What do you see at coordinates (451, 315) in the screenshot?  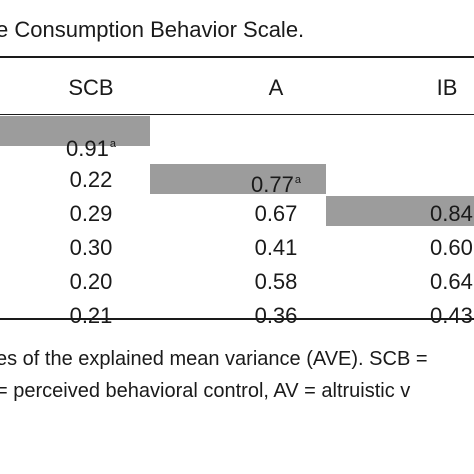 I see `cell-r6-ib: 0.43` at bounding box center [451, 315].